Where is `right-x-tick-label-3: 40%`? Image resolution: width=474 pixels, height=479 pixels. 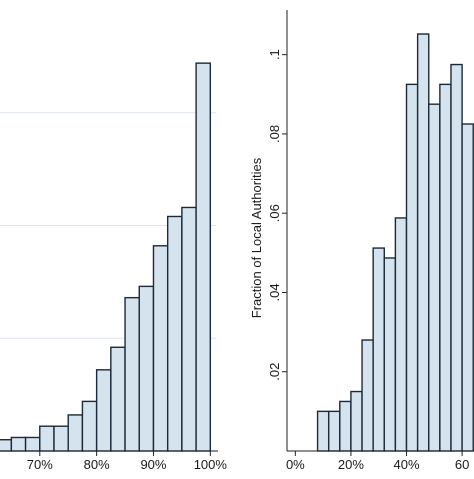 right-x-tick-label-3: 40% is located at coordinates (406, 464).